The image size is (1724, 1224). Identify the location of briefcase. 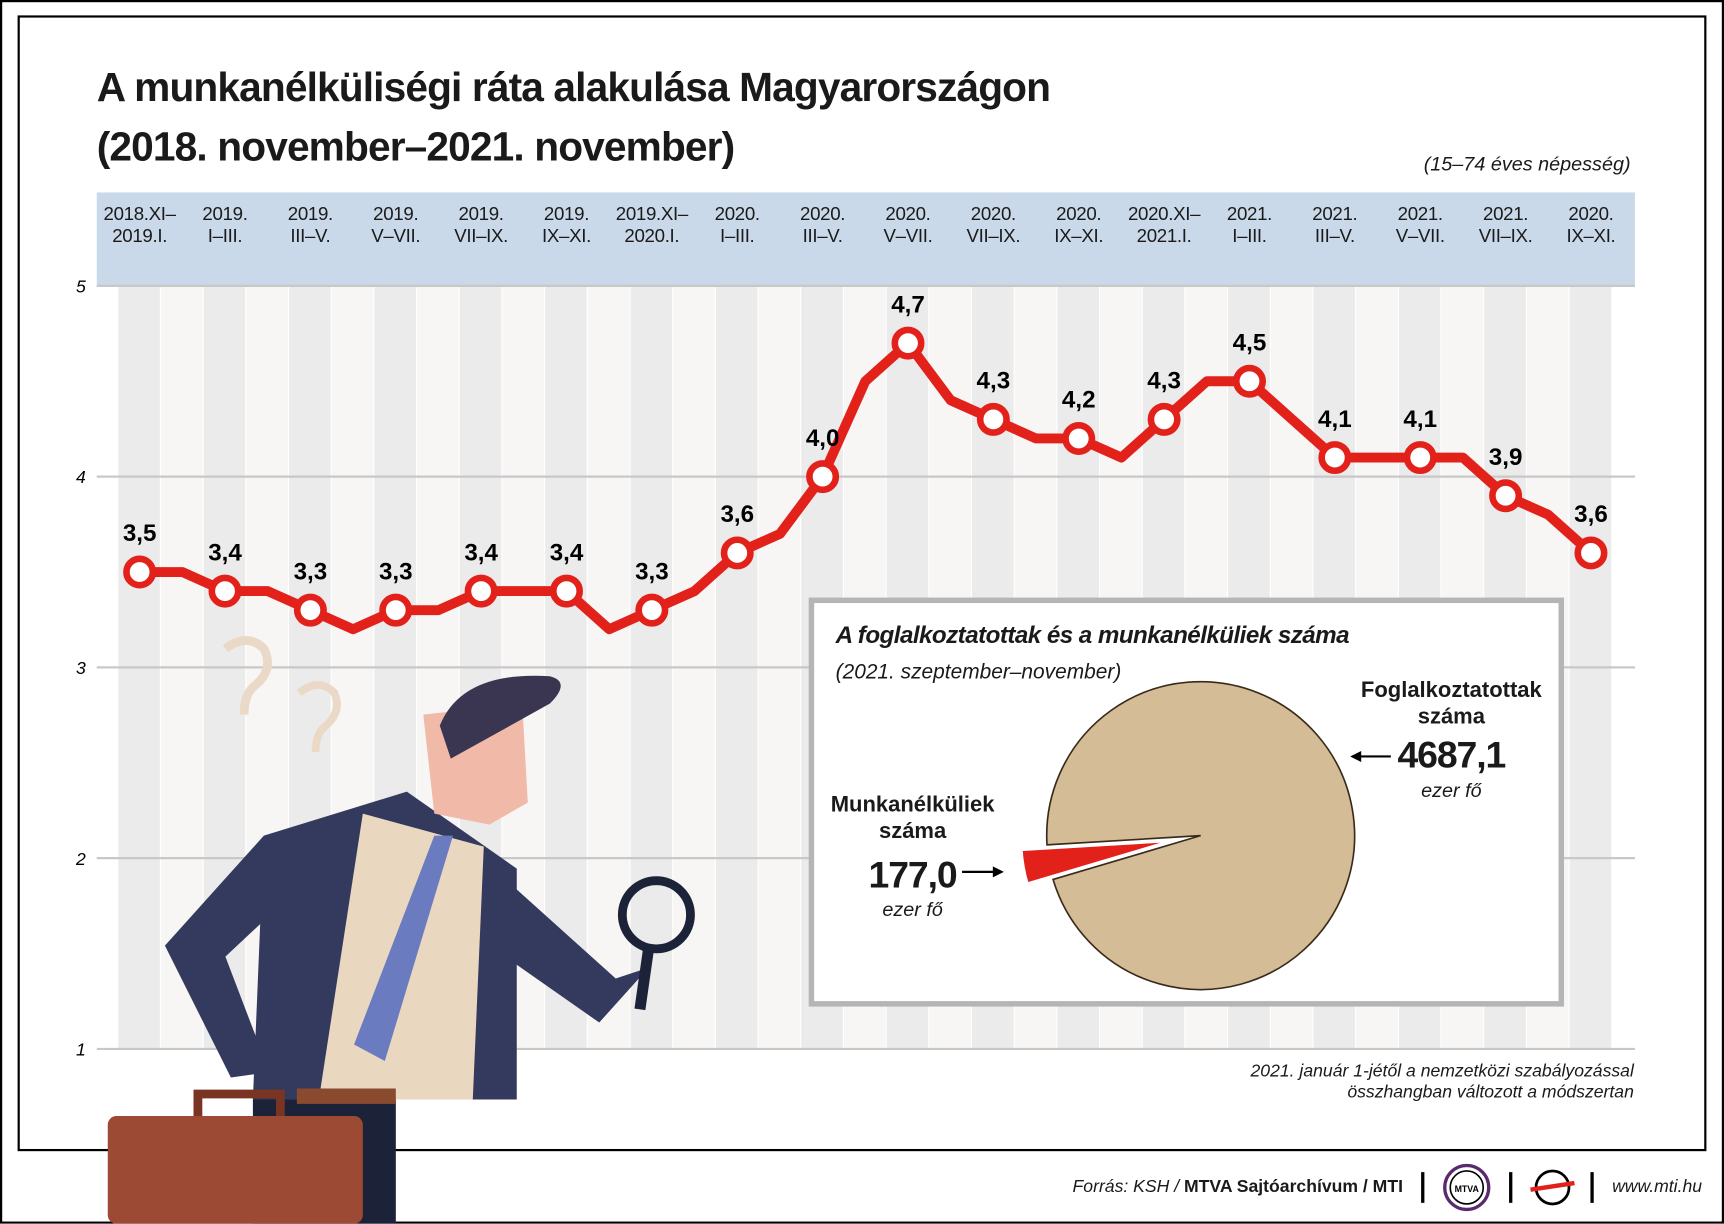
(235, 1169).